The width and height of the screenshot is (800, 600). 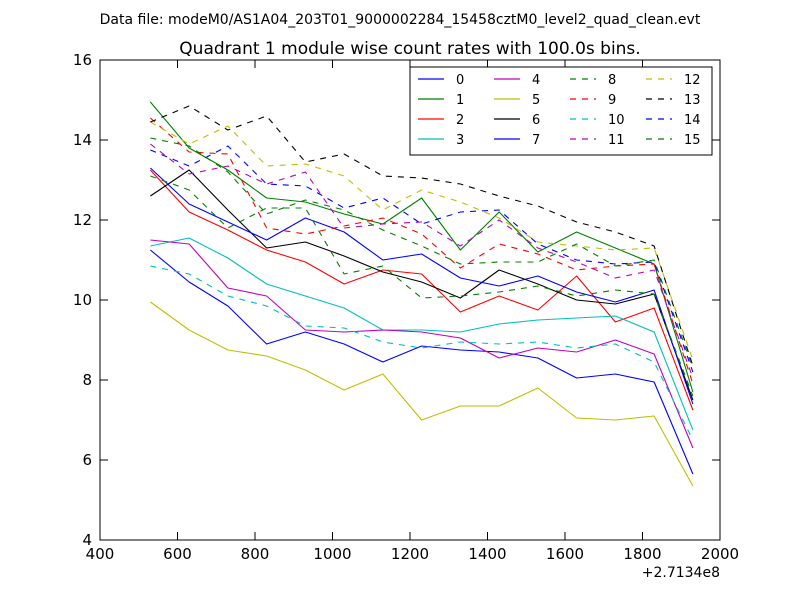 What do you see at coordinates (82, 140) in the screenshot?
I see `y-tick-label: 14` at bounding box center [82, 140].